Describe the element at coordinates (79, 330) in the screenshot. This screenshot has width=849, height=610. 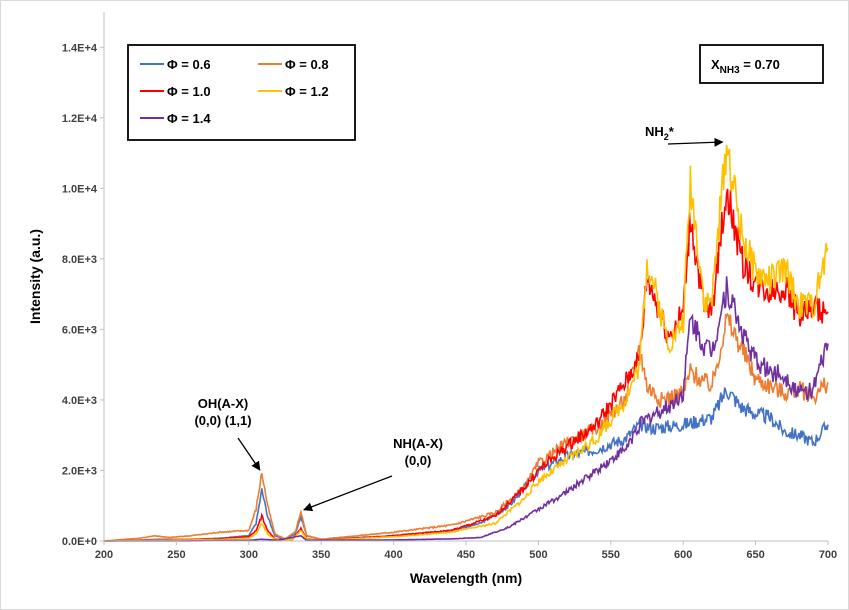
I see `y-tick-label: 6.0E+3` at that location.